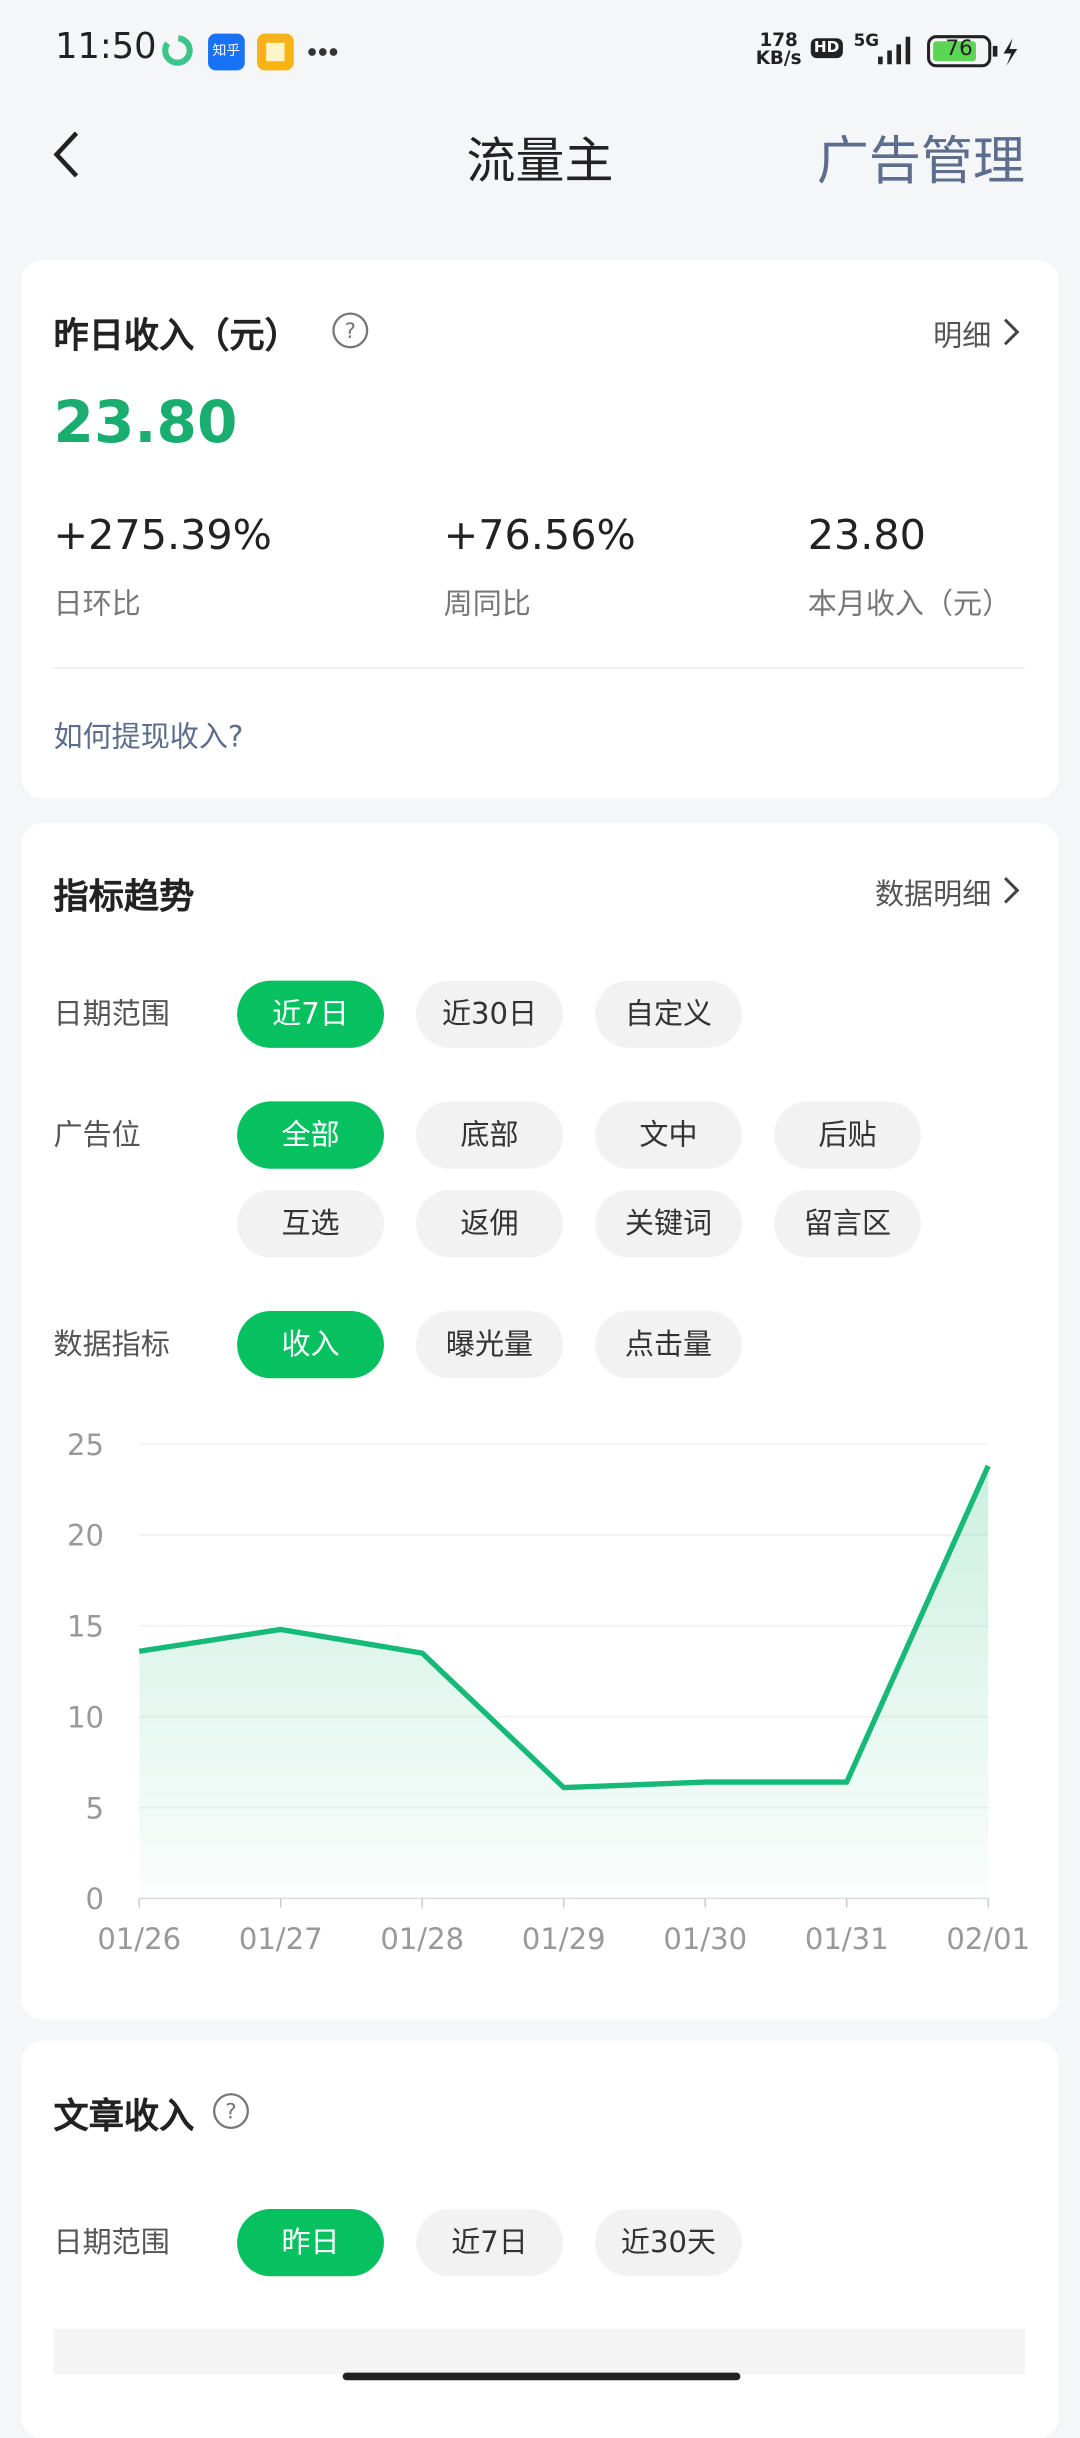 The height and width of the screenshot is (2438, 1080). What do you see at coordinates (540, 160) in the screenshot?
I see `header-title: 流量主` at bounding box center [540, 160].